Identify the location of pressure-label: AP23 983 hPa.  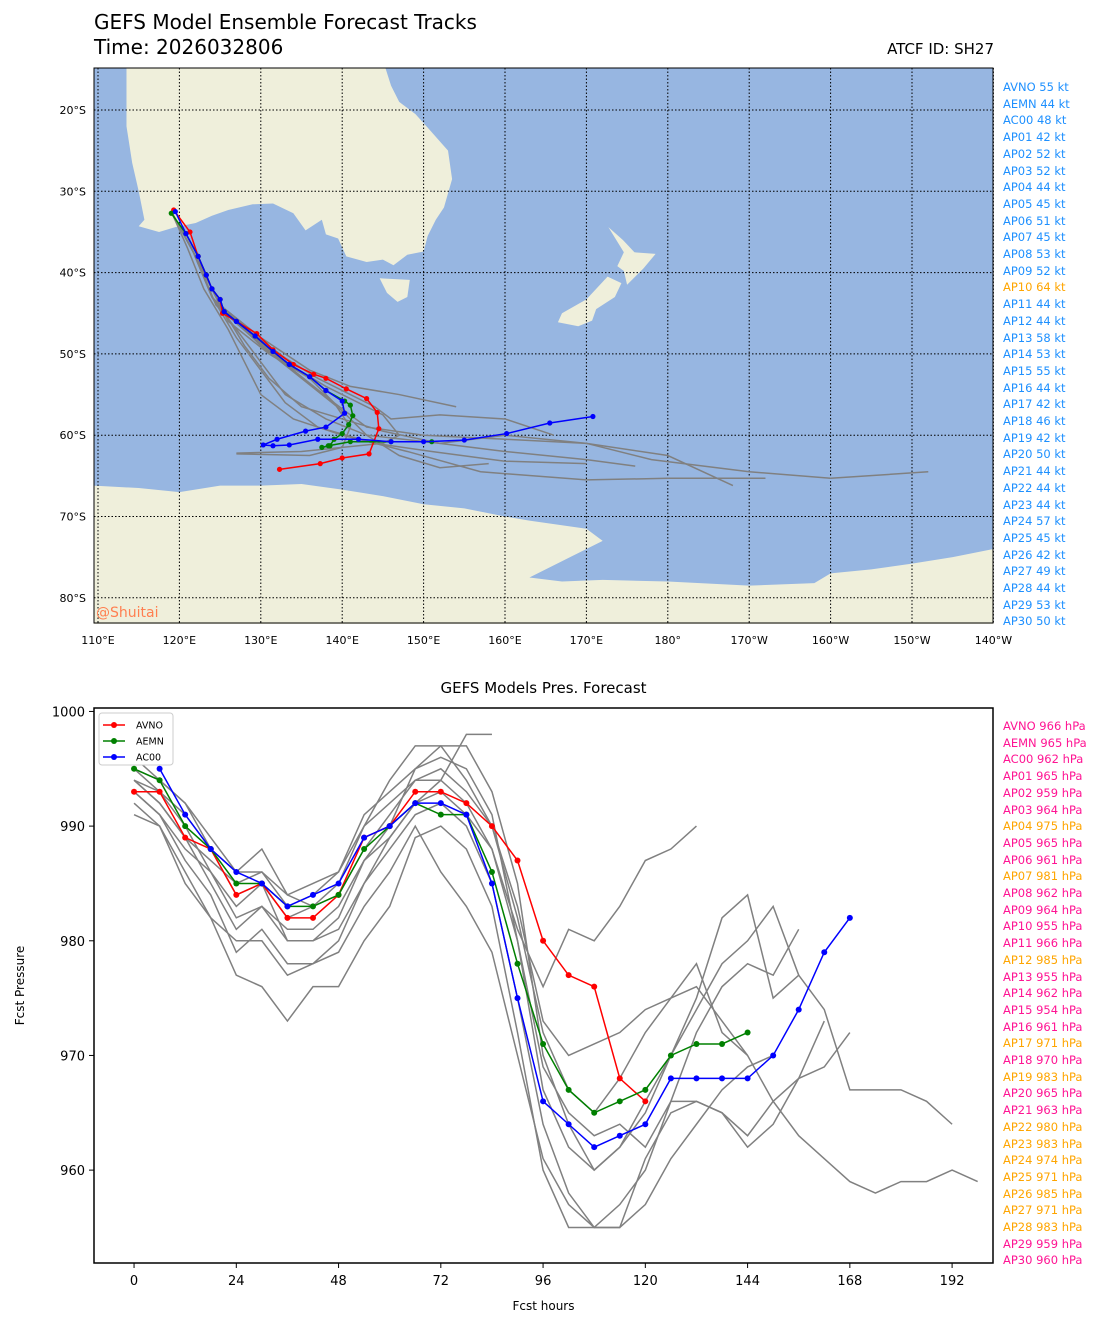
(1043, 1143).